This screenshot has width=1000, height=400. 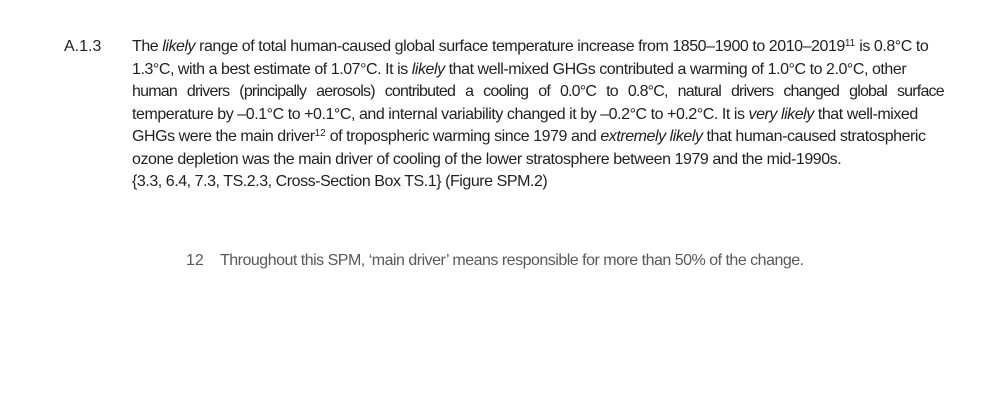 What do you see at coordinates (506, 91) in the screenshot?
I see `word: cooling` at bounding box center [506, 91].